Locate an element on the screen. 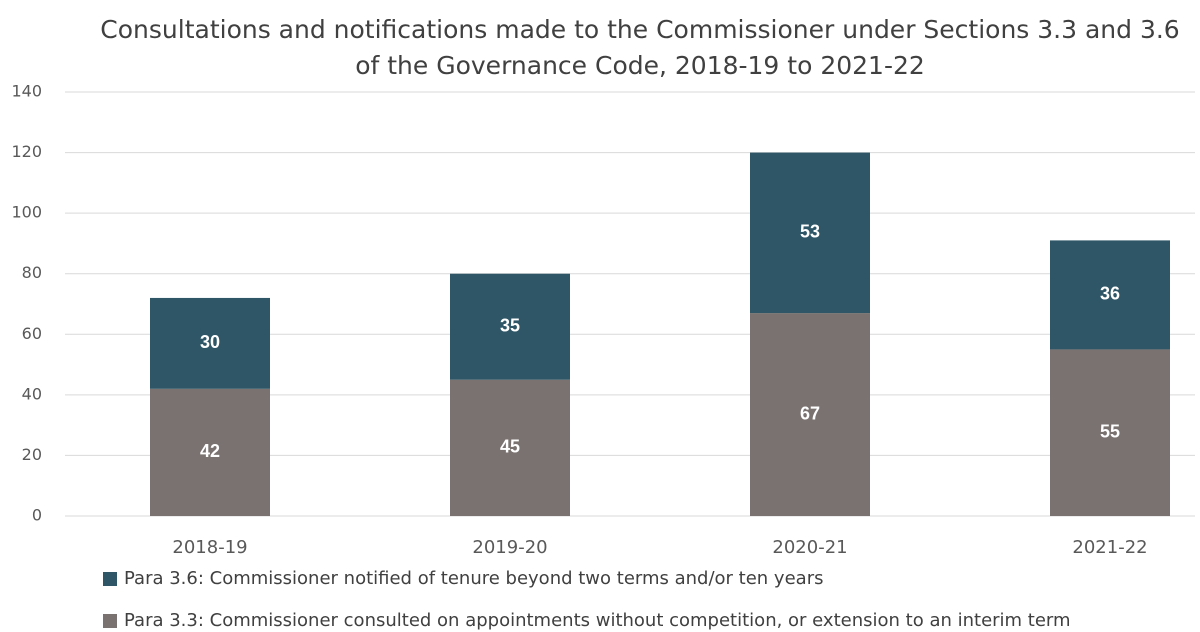 This screenshot has width=1200, height=632. x-tick-label: 2019-20 is located at coordinates (509, 547).